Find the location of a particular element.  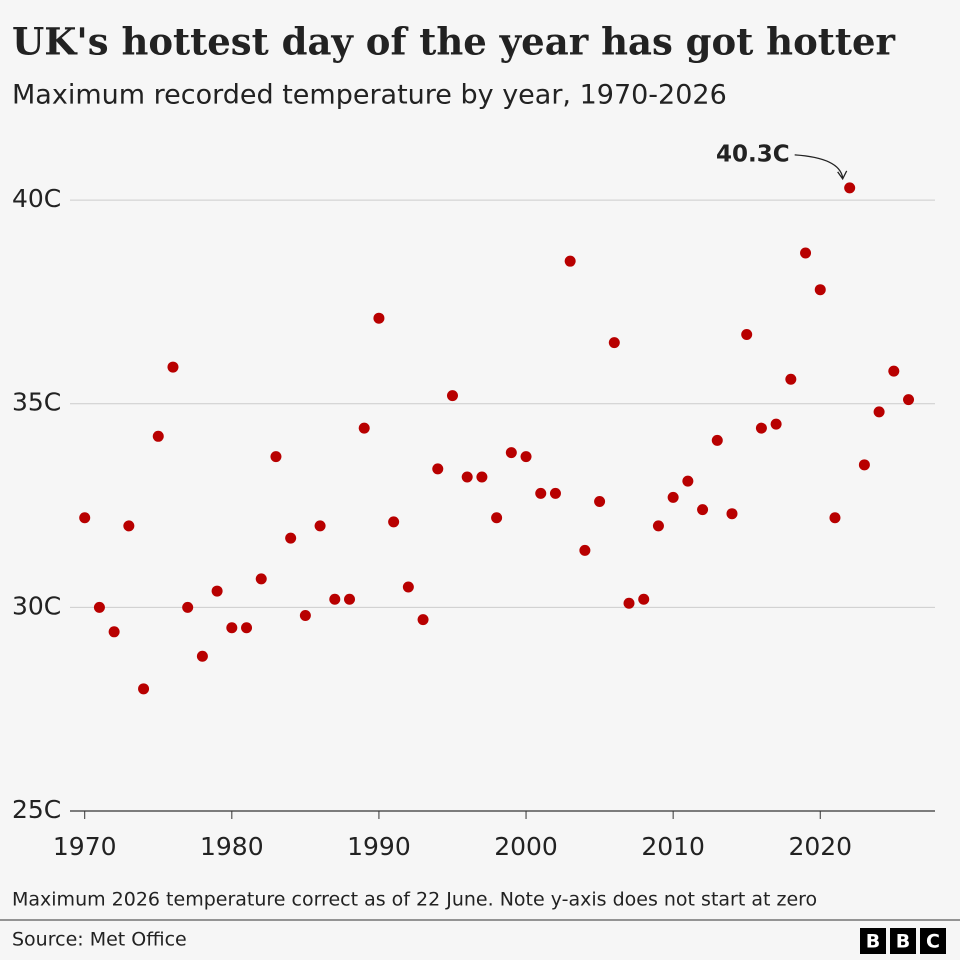

x-tick-label: 2000 is located at coordinates (526, 846).